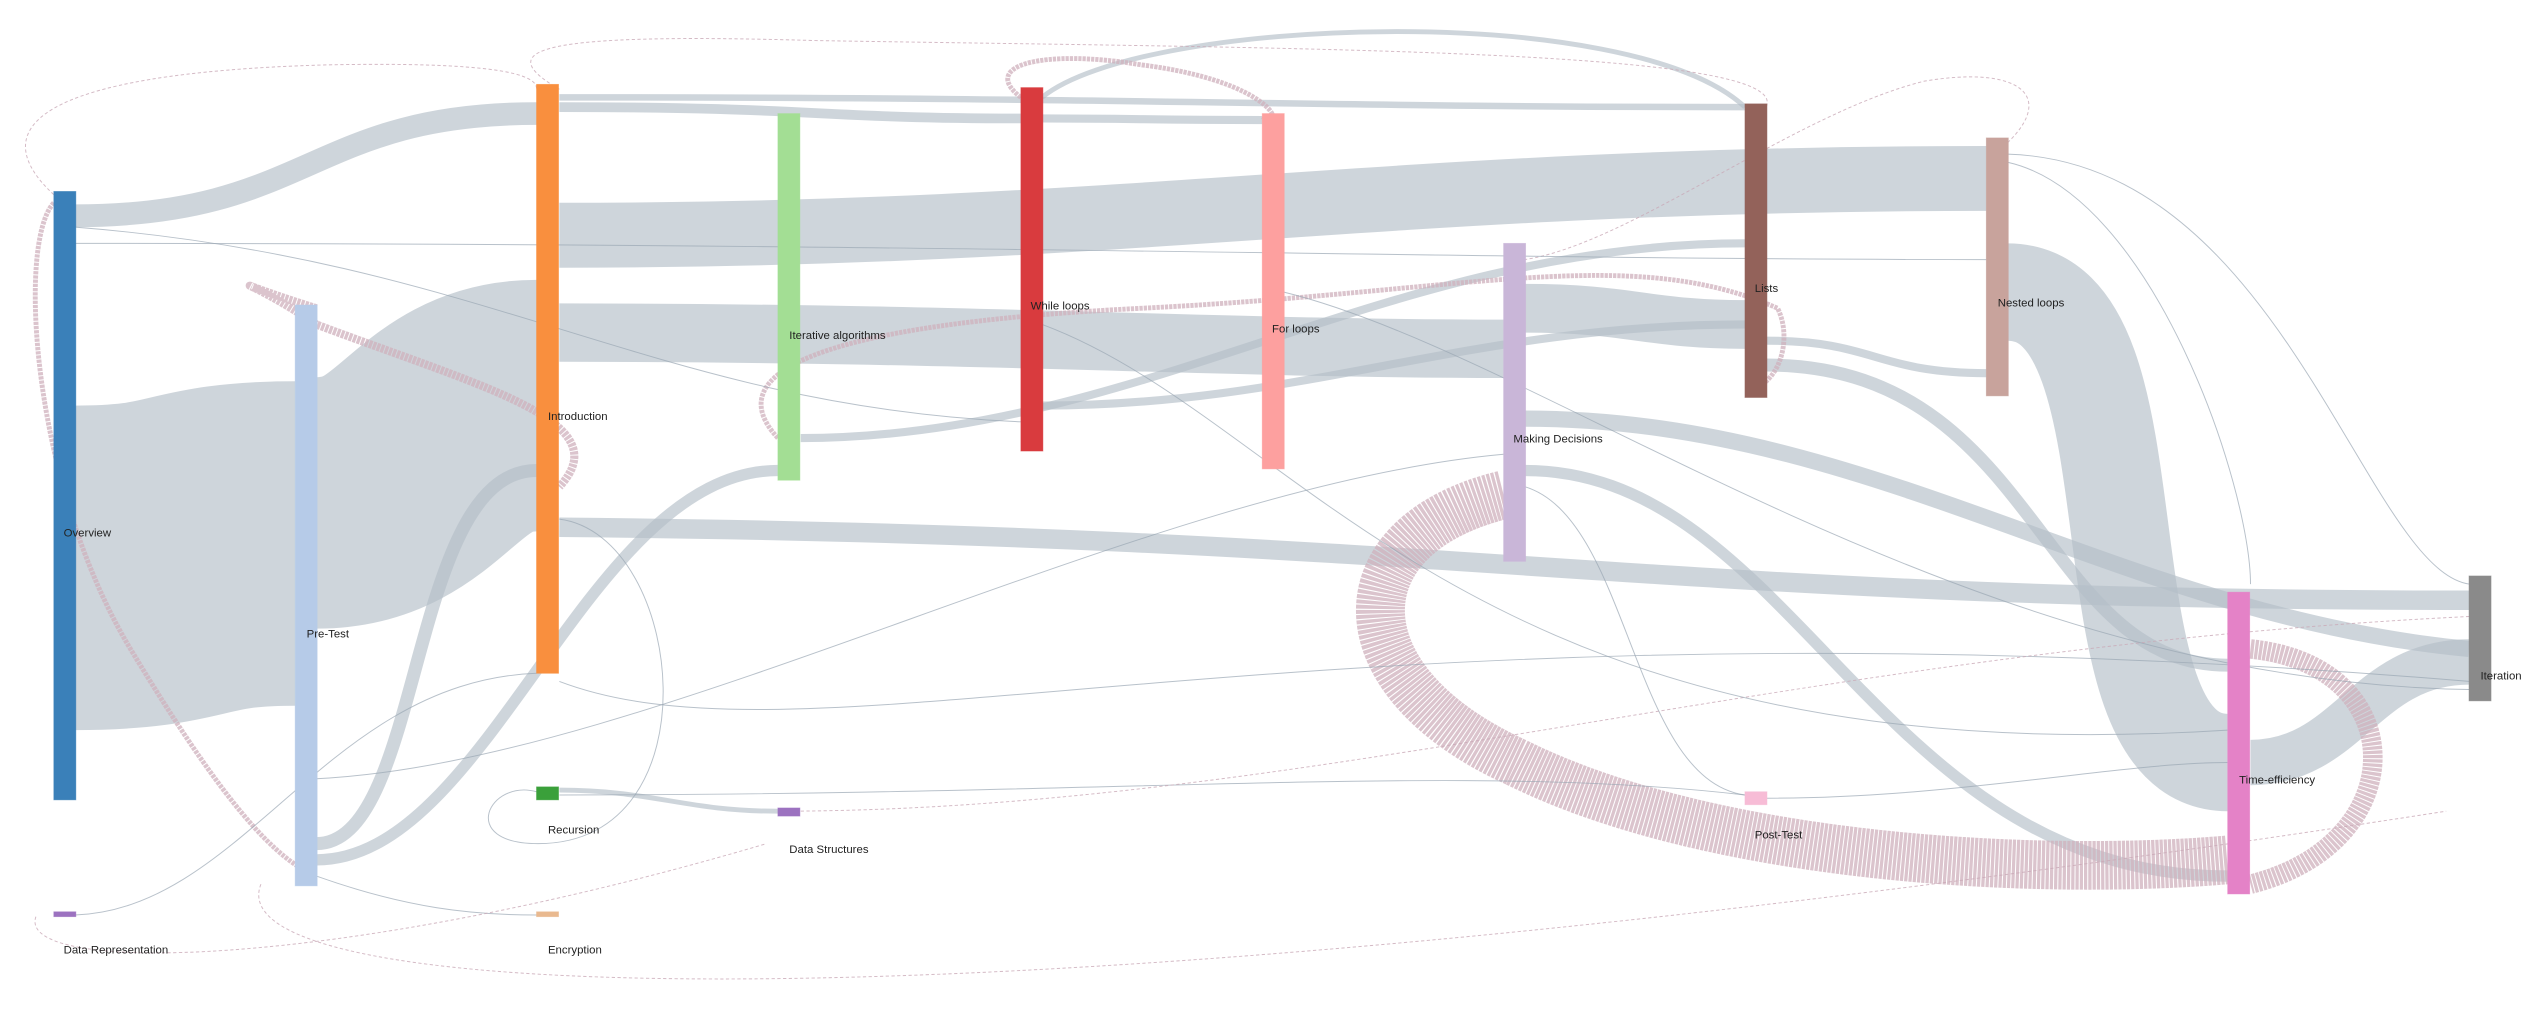 The image size is (2544, 1014). I want to click on node-label: Recursion, so click(573, 831).